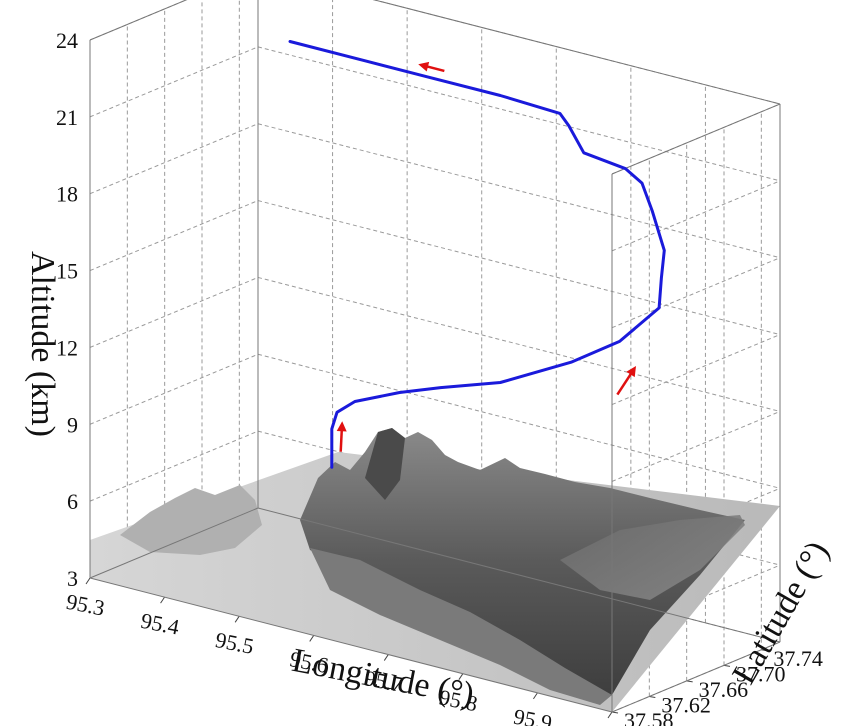  What do you see at coordinates (461, 626) in the screenshot?
I see `terrain-front-ridge` at bounding box center [461, 626].